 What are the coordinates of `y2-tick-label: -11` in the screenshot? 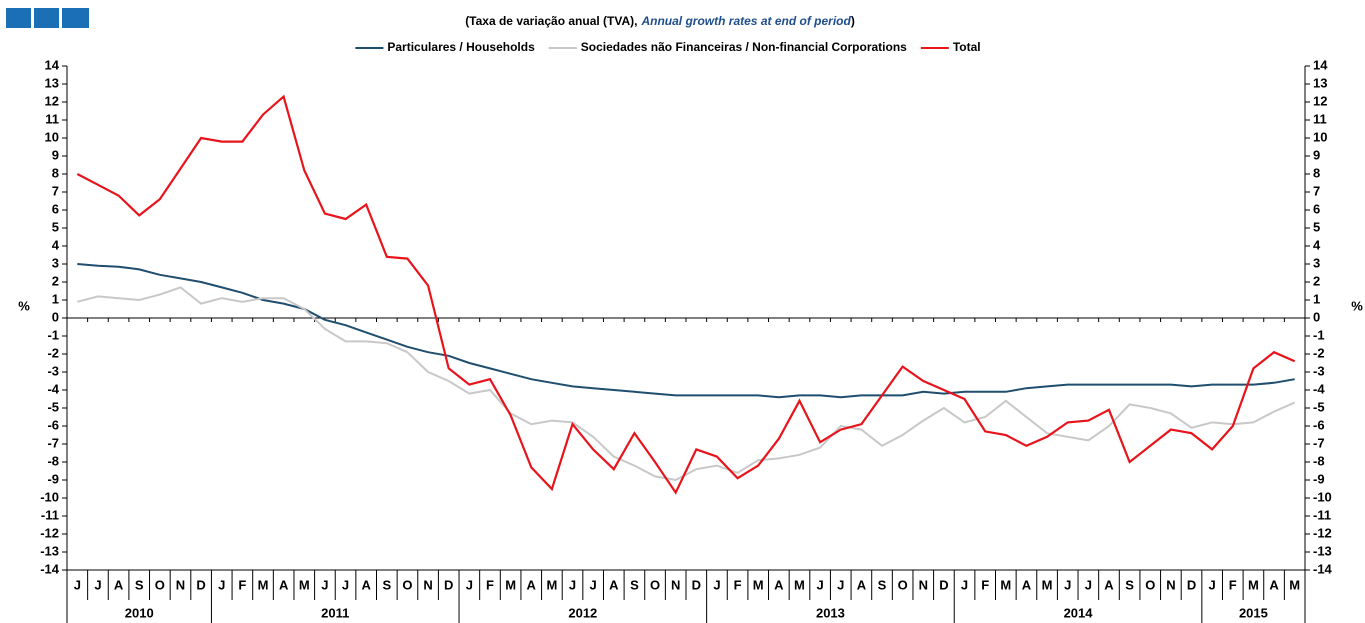 It's located at (1322, 514).